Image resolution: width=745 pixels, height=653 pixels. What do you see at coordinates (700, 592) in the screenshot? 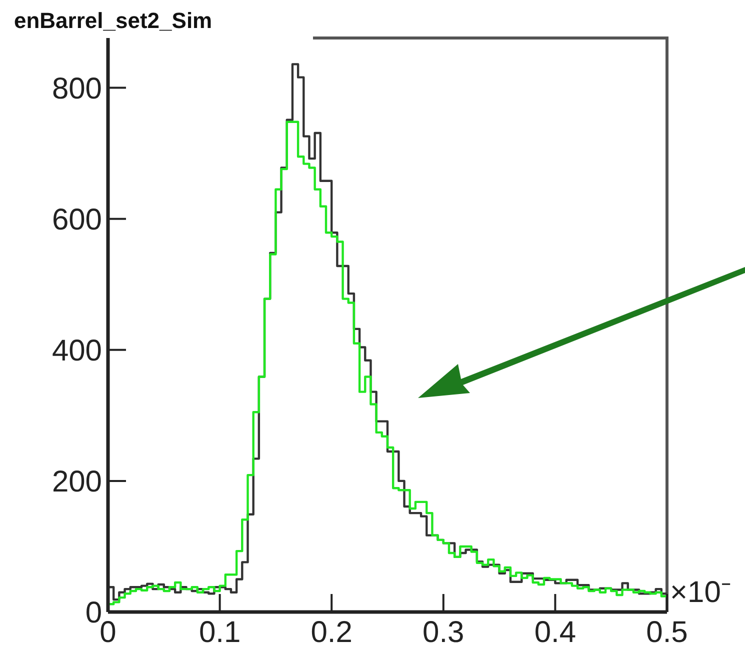
I see `text: ×10⁻` at bounding box center [700, 592].